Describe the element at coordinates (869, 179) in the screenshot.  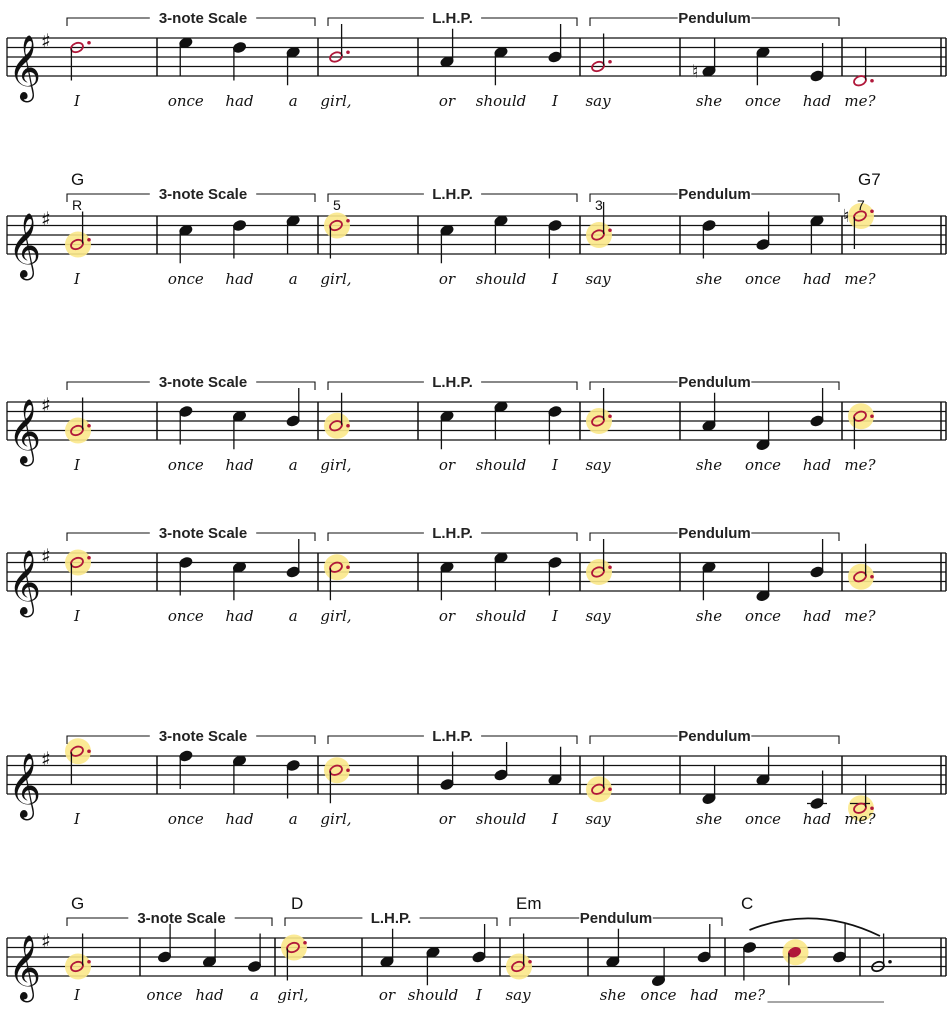
I see `chord-symbol: G7` at that location.